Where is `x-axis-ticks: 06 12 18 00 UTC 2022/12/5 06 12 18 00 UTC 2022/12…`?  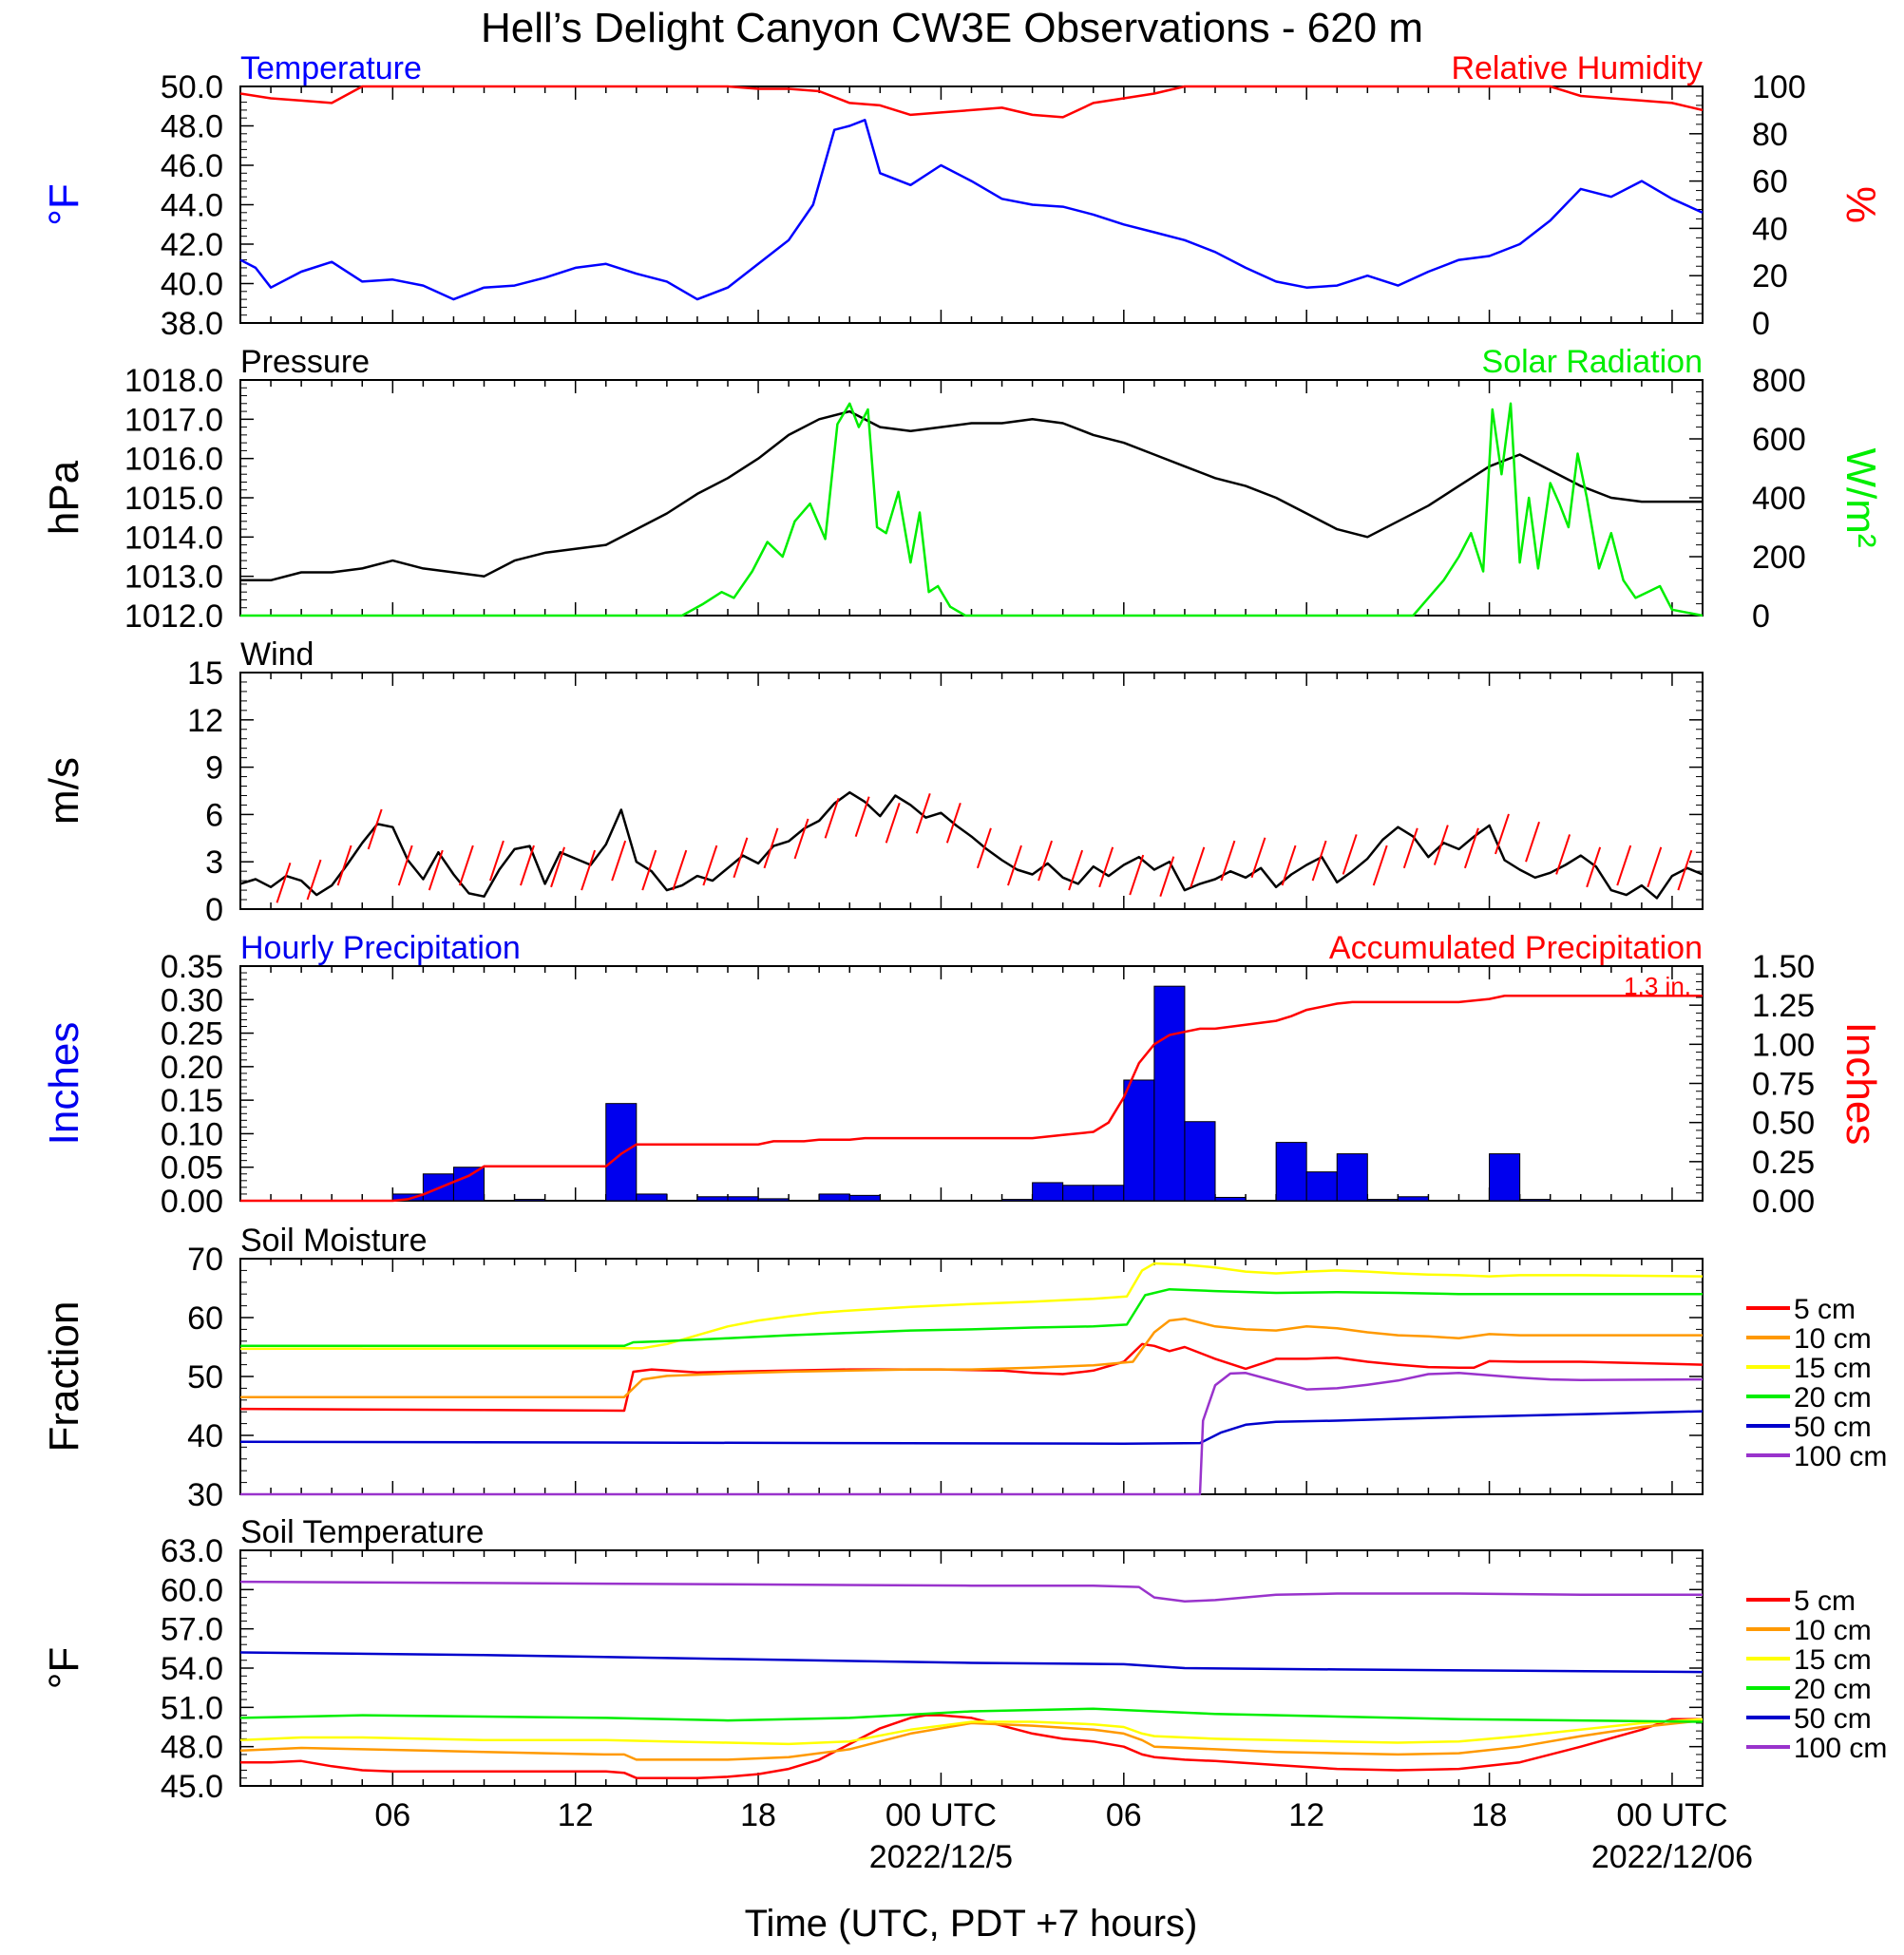 x-axis-ticks: 06 12 18 00 UTC 2022/12/5 06 12 18 00 UTC 2022/12… is located at coordinates (1064, 1836).